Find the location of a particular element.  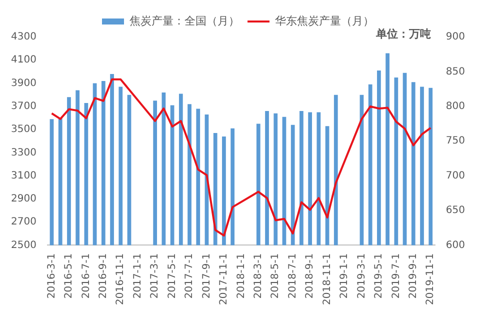

x-tick-label: 2016-9-1 is located at coordinates (104, 276).